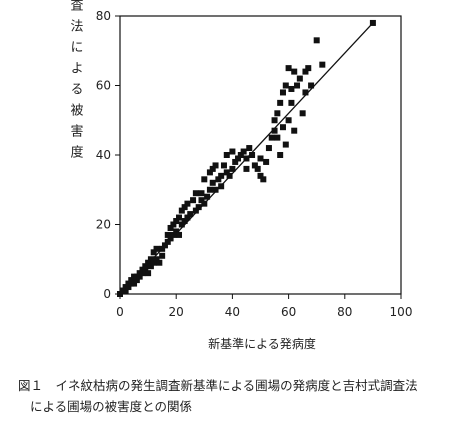  What do you see at coordinates (401, 312) in the screenshot?
I see `x-tick-label: 100` at bounding box center [401, 312].